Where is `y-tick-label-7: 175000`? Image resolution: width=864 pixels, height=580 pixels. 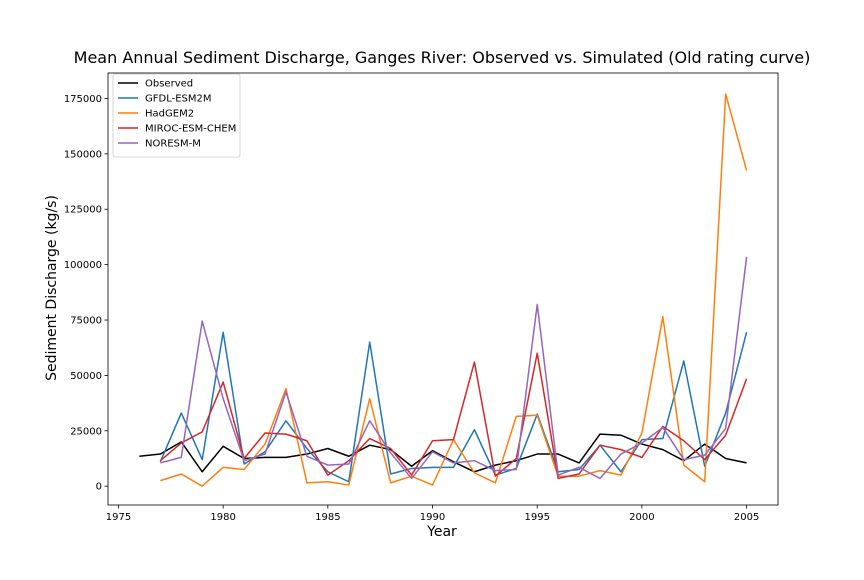 y-tick-label-7: 175000 is located at coordinates (83, 99).